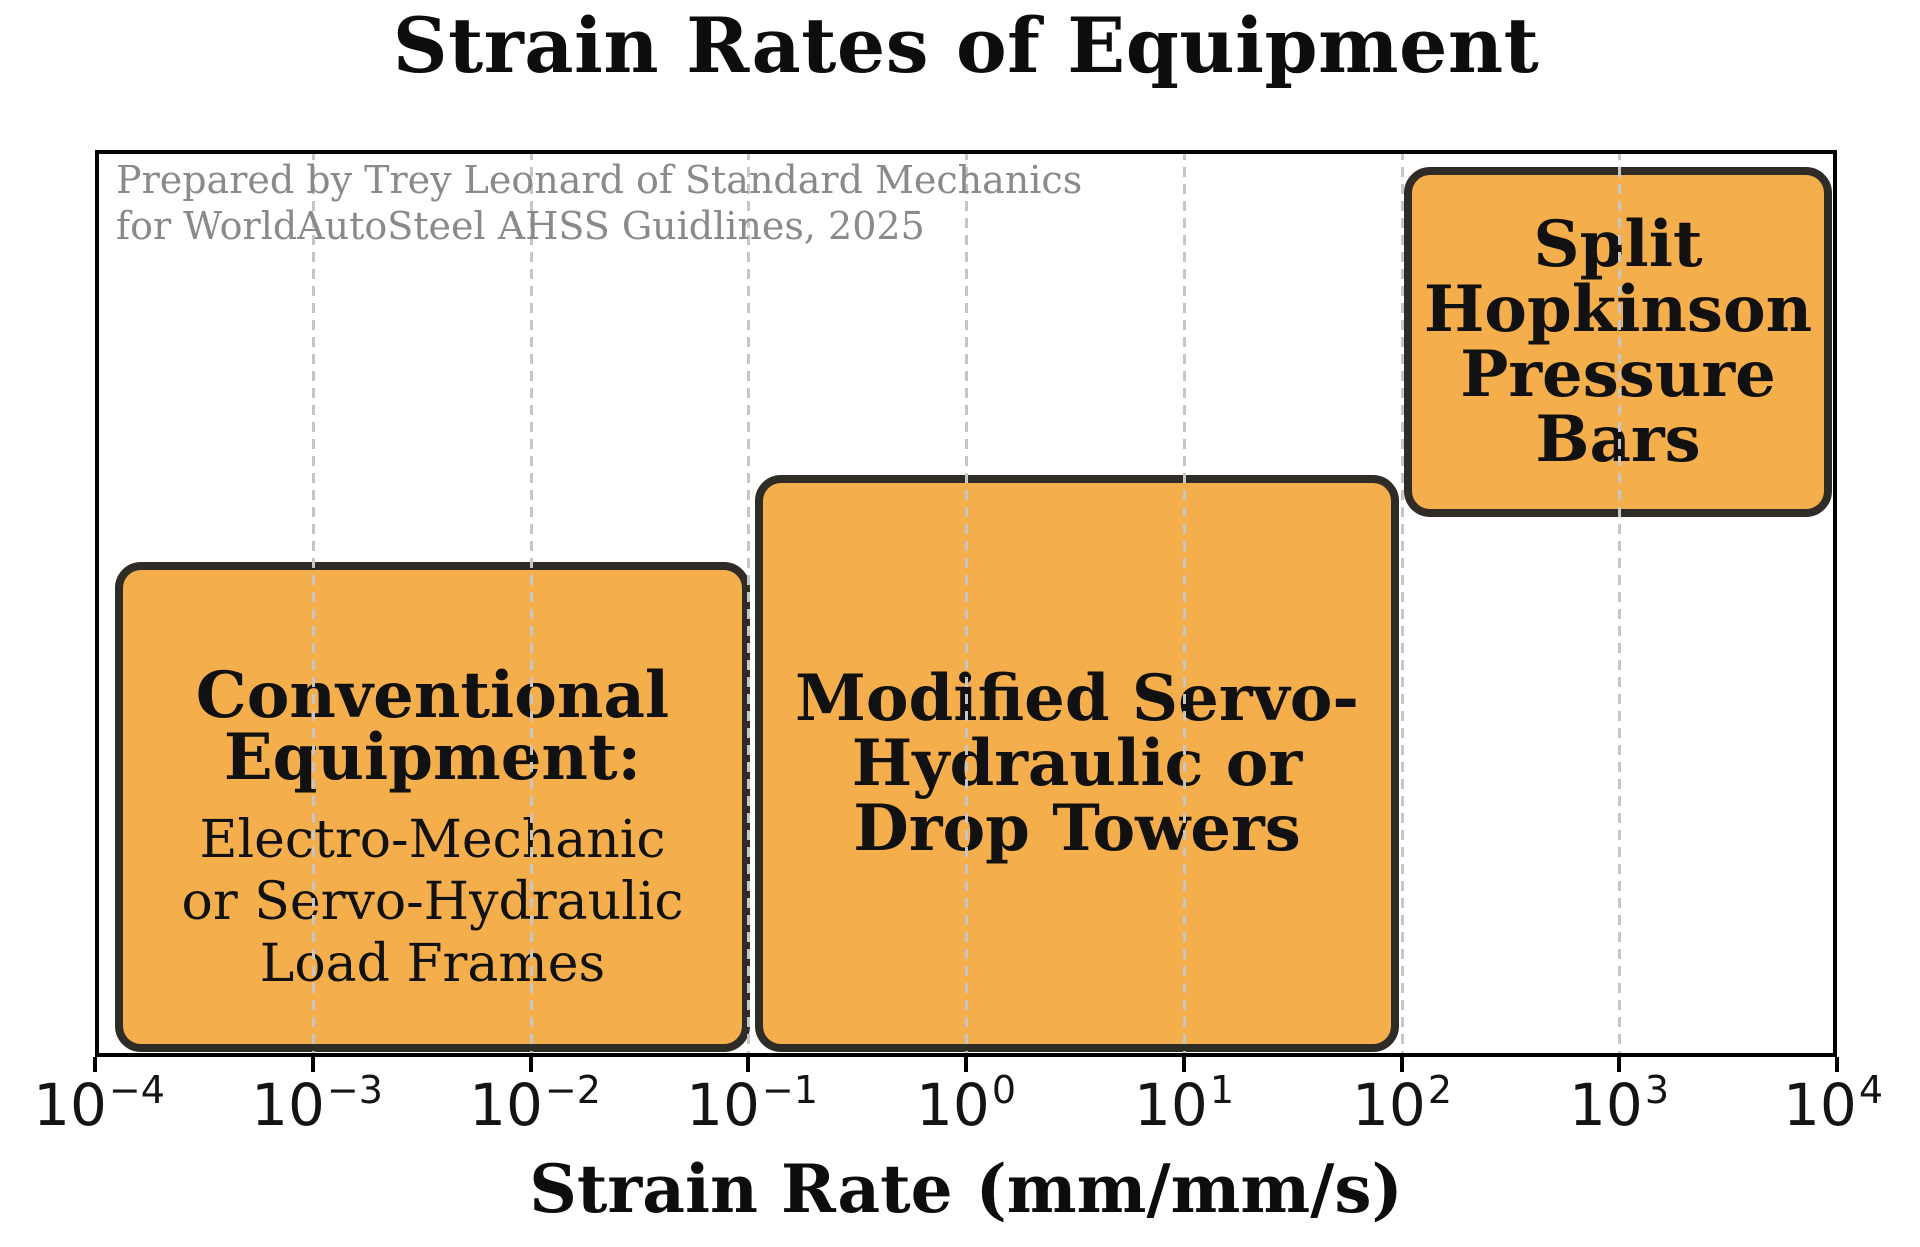  I want to click on x-tick-mark-1e2, so click(1402, 1064).